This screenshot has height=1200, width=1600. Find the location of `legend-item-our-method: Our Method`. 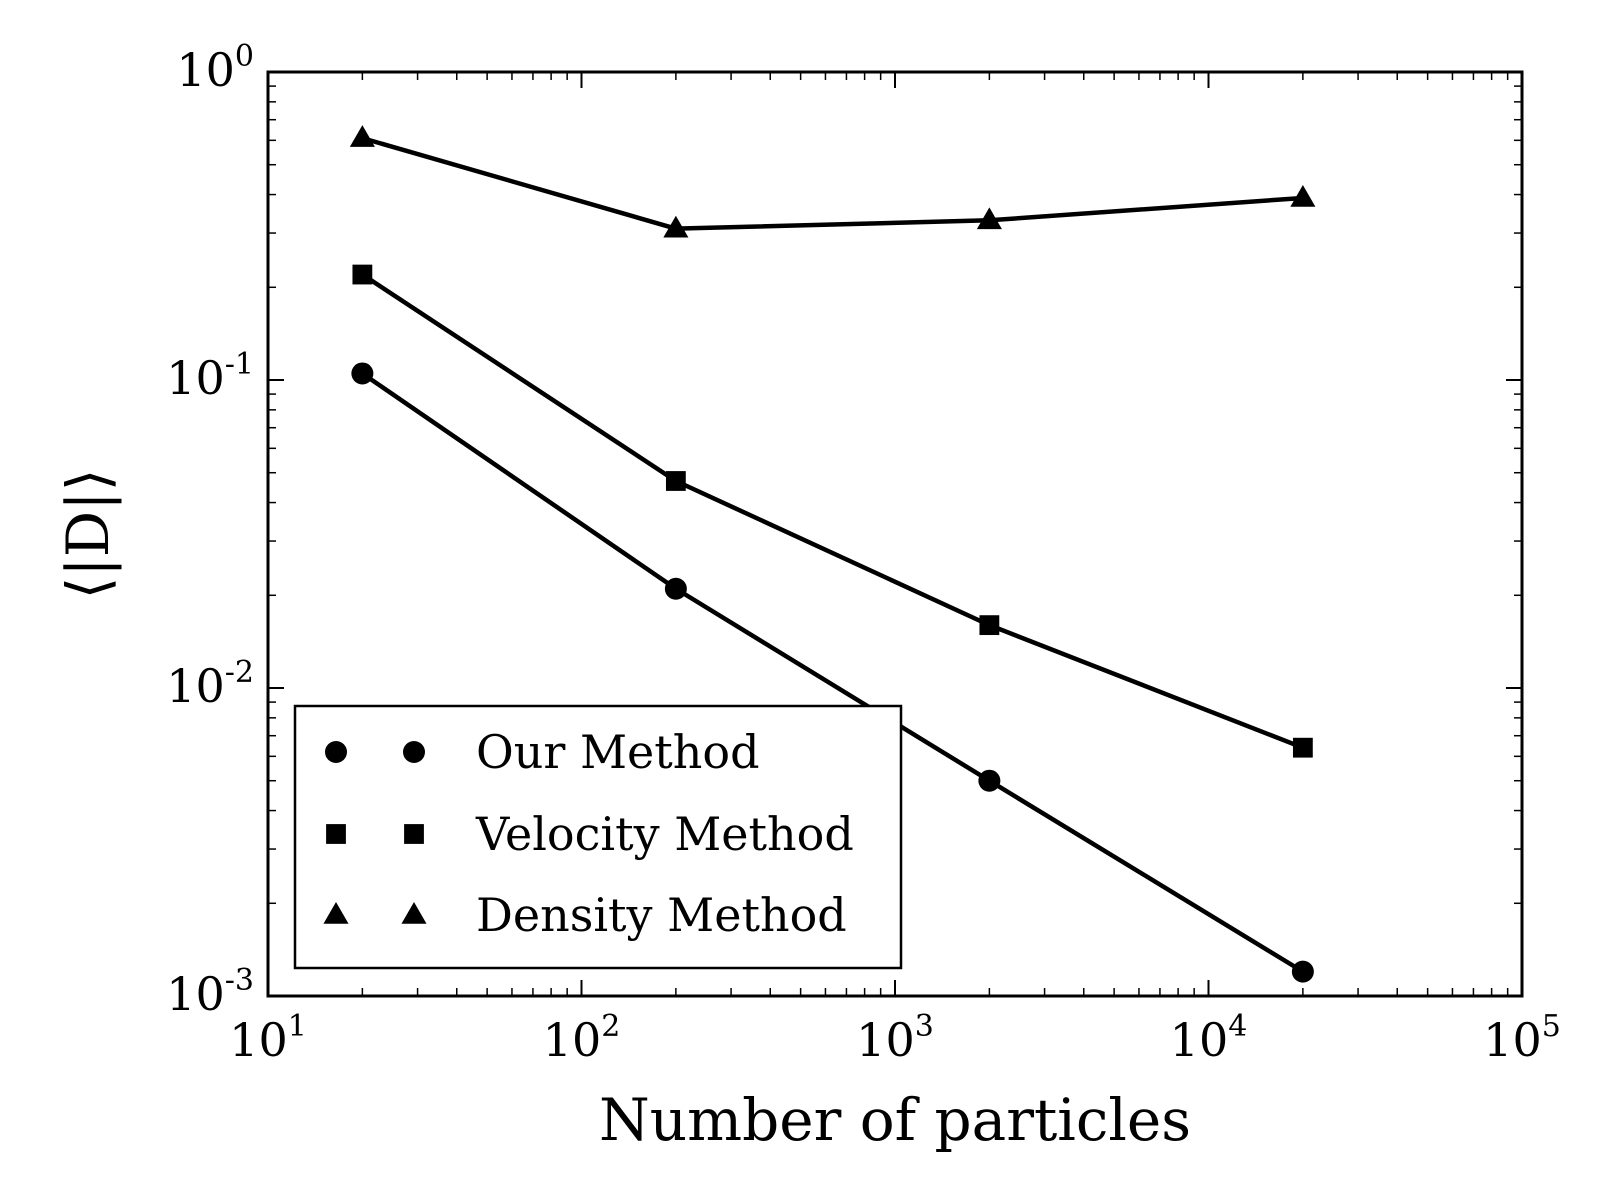

legend-item-our-method: Our Method is located at coordinates (542, 752).